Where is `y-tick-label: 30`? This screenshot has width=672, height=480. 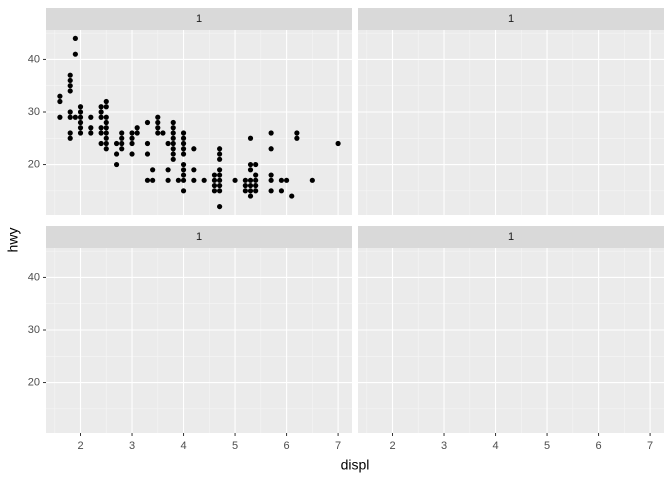 y-tick-label: 30 is located at coordinates (34, 330).